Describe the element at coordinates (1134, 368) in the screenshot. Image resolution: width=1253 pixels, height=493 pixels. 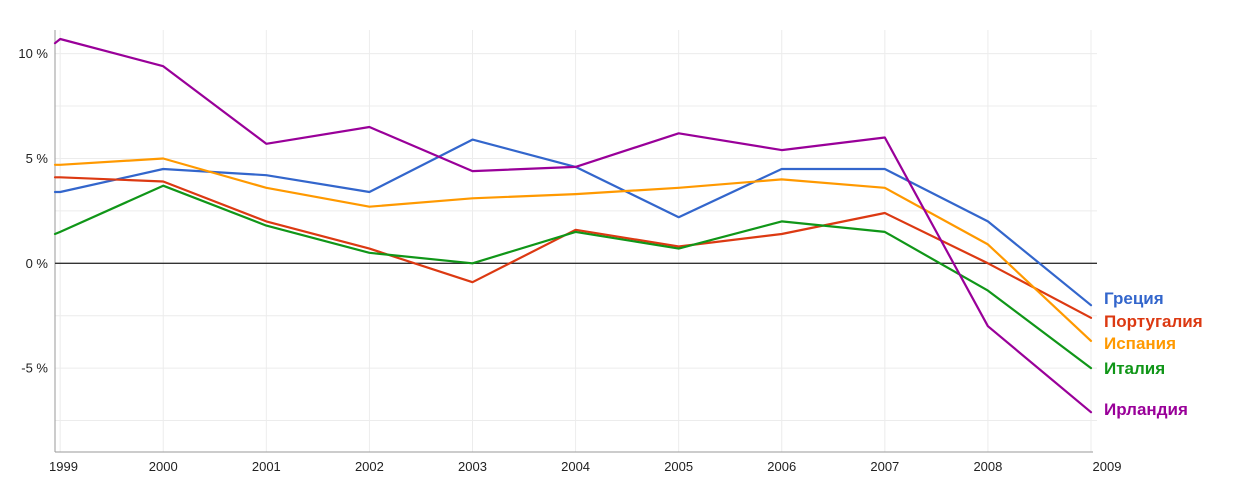
I see `legend-label: Италия` at that location.